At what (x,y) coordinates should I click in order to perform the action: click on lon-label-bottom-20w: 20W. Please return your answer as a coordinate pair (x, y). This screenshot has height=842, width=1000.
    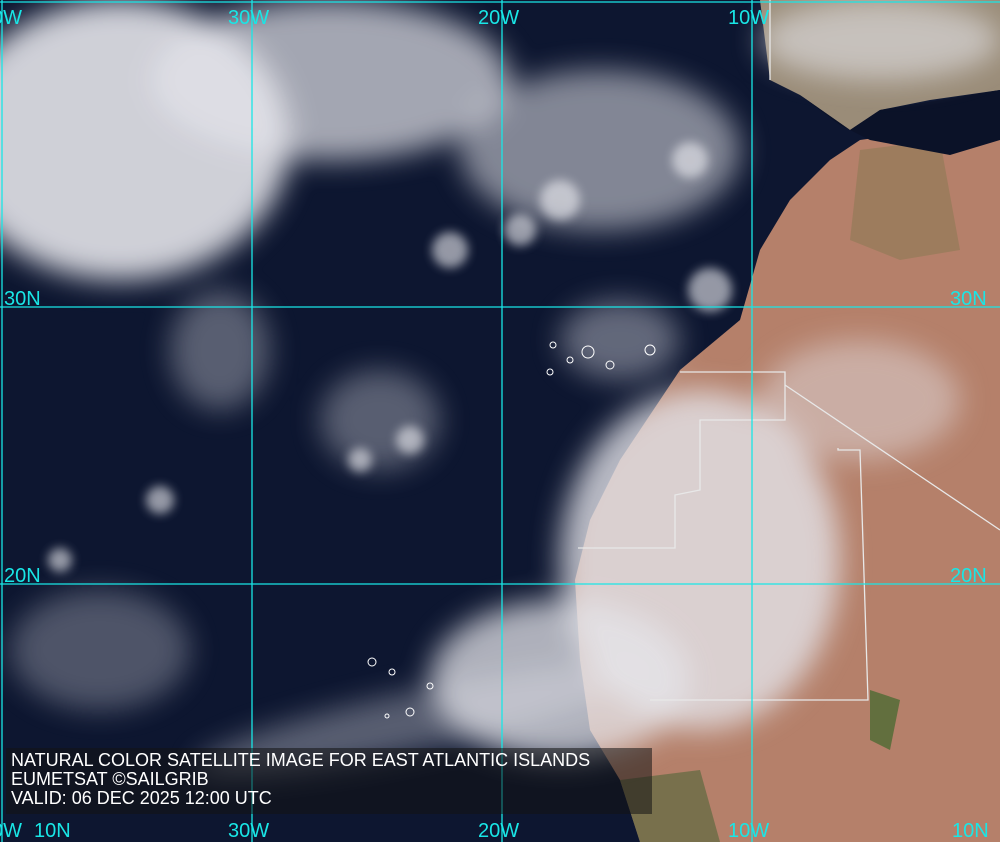
    Looking at the image, I should click on (499, 831).